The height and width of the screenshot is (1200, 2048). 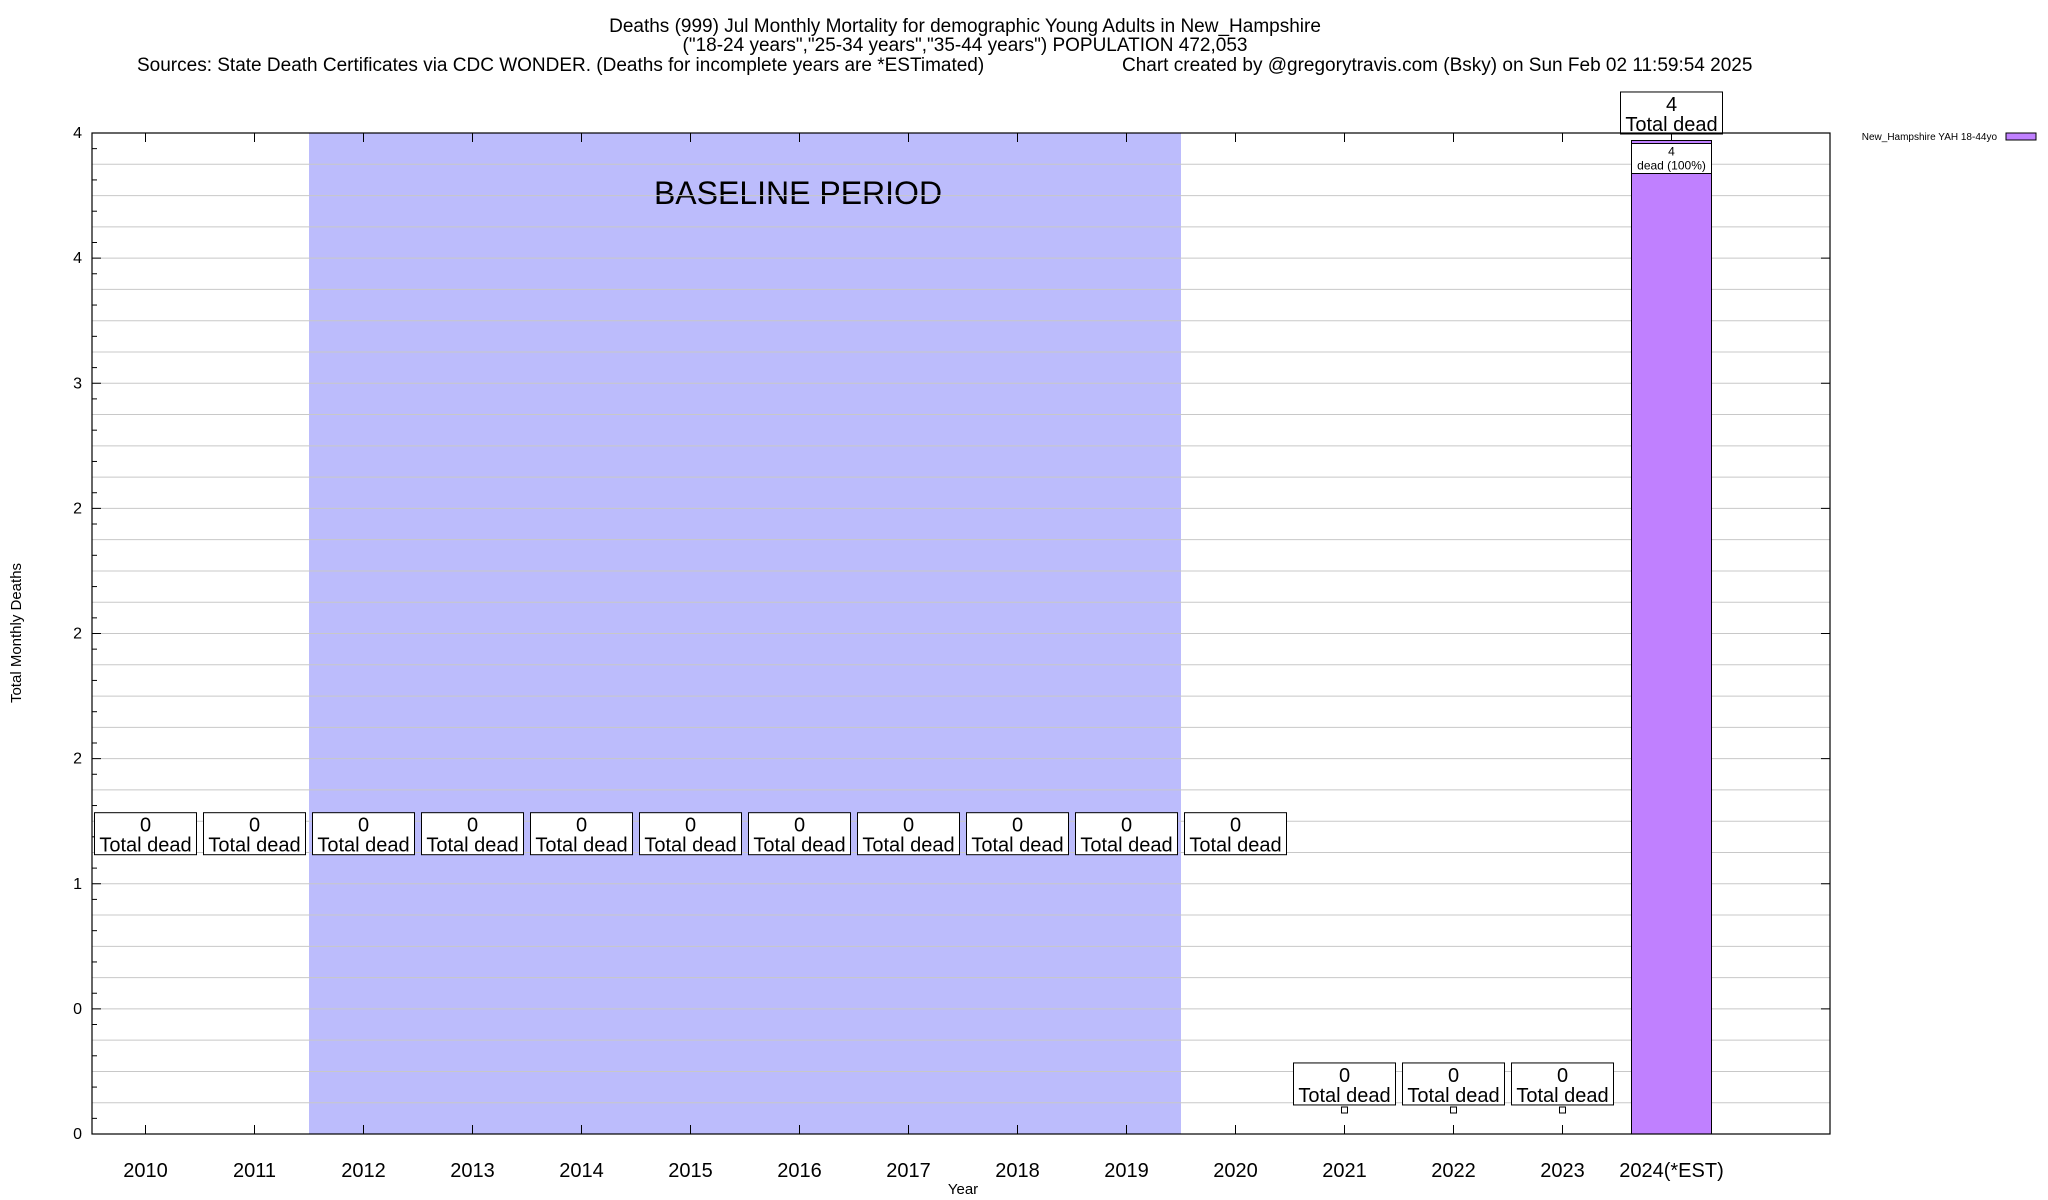 I want to click on x-tick-label: 2017, so click(x=908, y=1171).